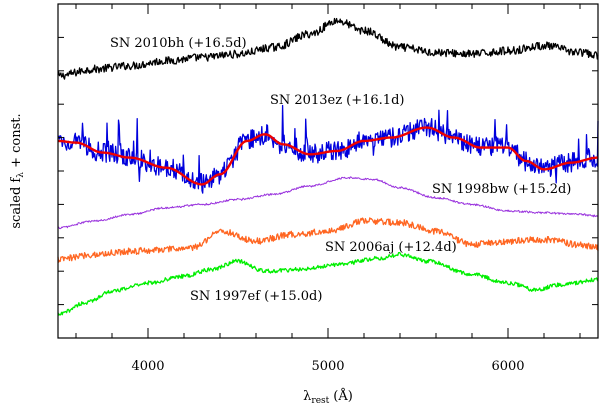 This screenshot has width=600, height=408. I want to click on series-line-sn-2013ez-smoothed, so click(328, 156).